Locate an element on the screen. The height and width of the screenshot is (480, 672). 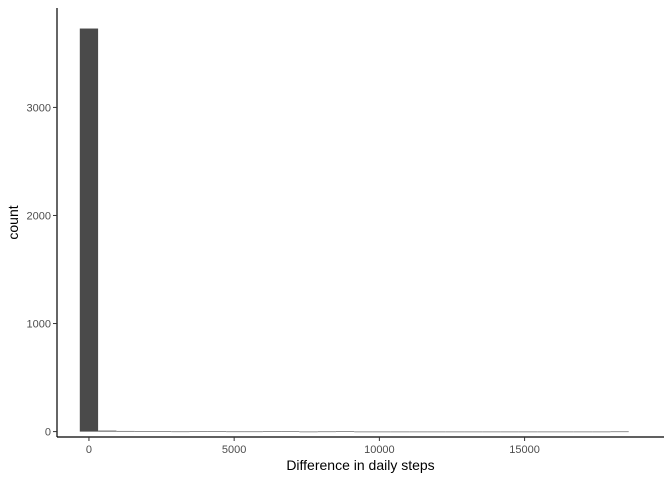
y-axis-ticks: 0 1000 2000 3000 is located at coordinates (42, 270).